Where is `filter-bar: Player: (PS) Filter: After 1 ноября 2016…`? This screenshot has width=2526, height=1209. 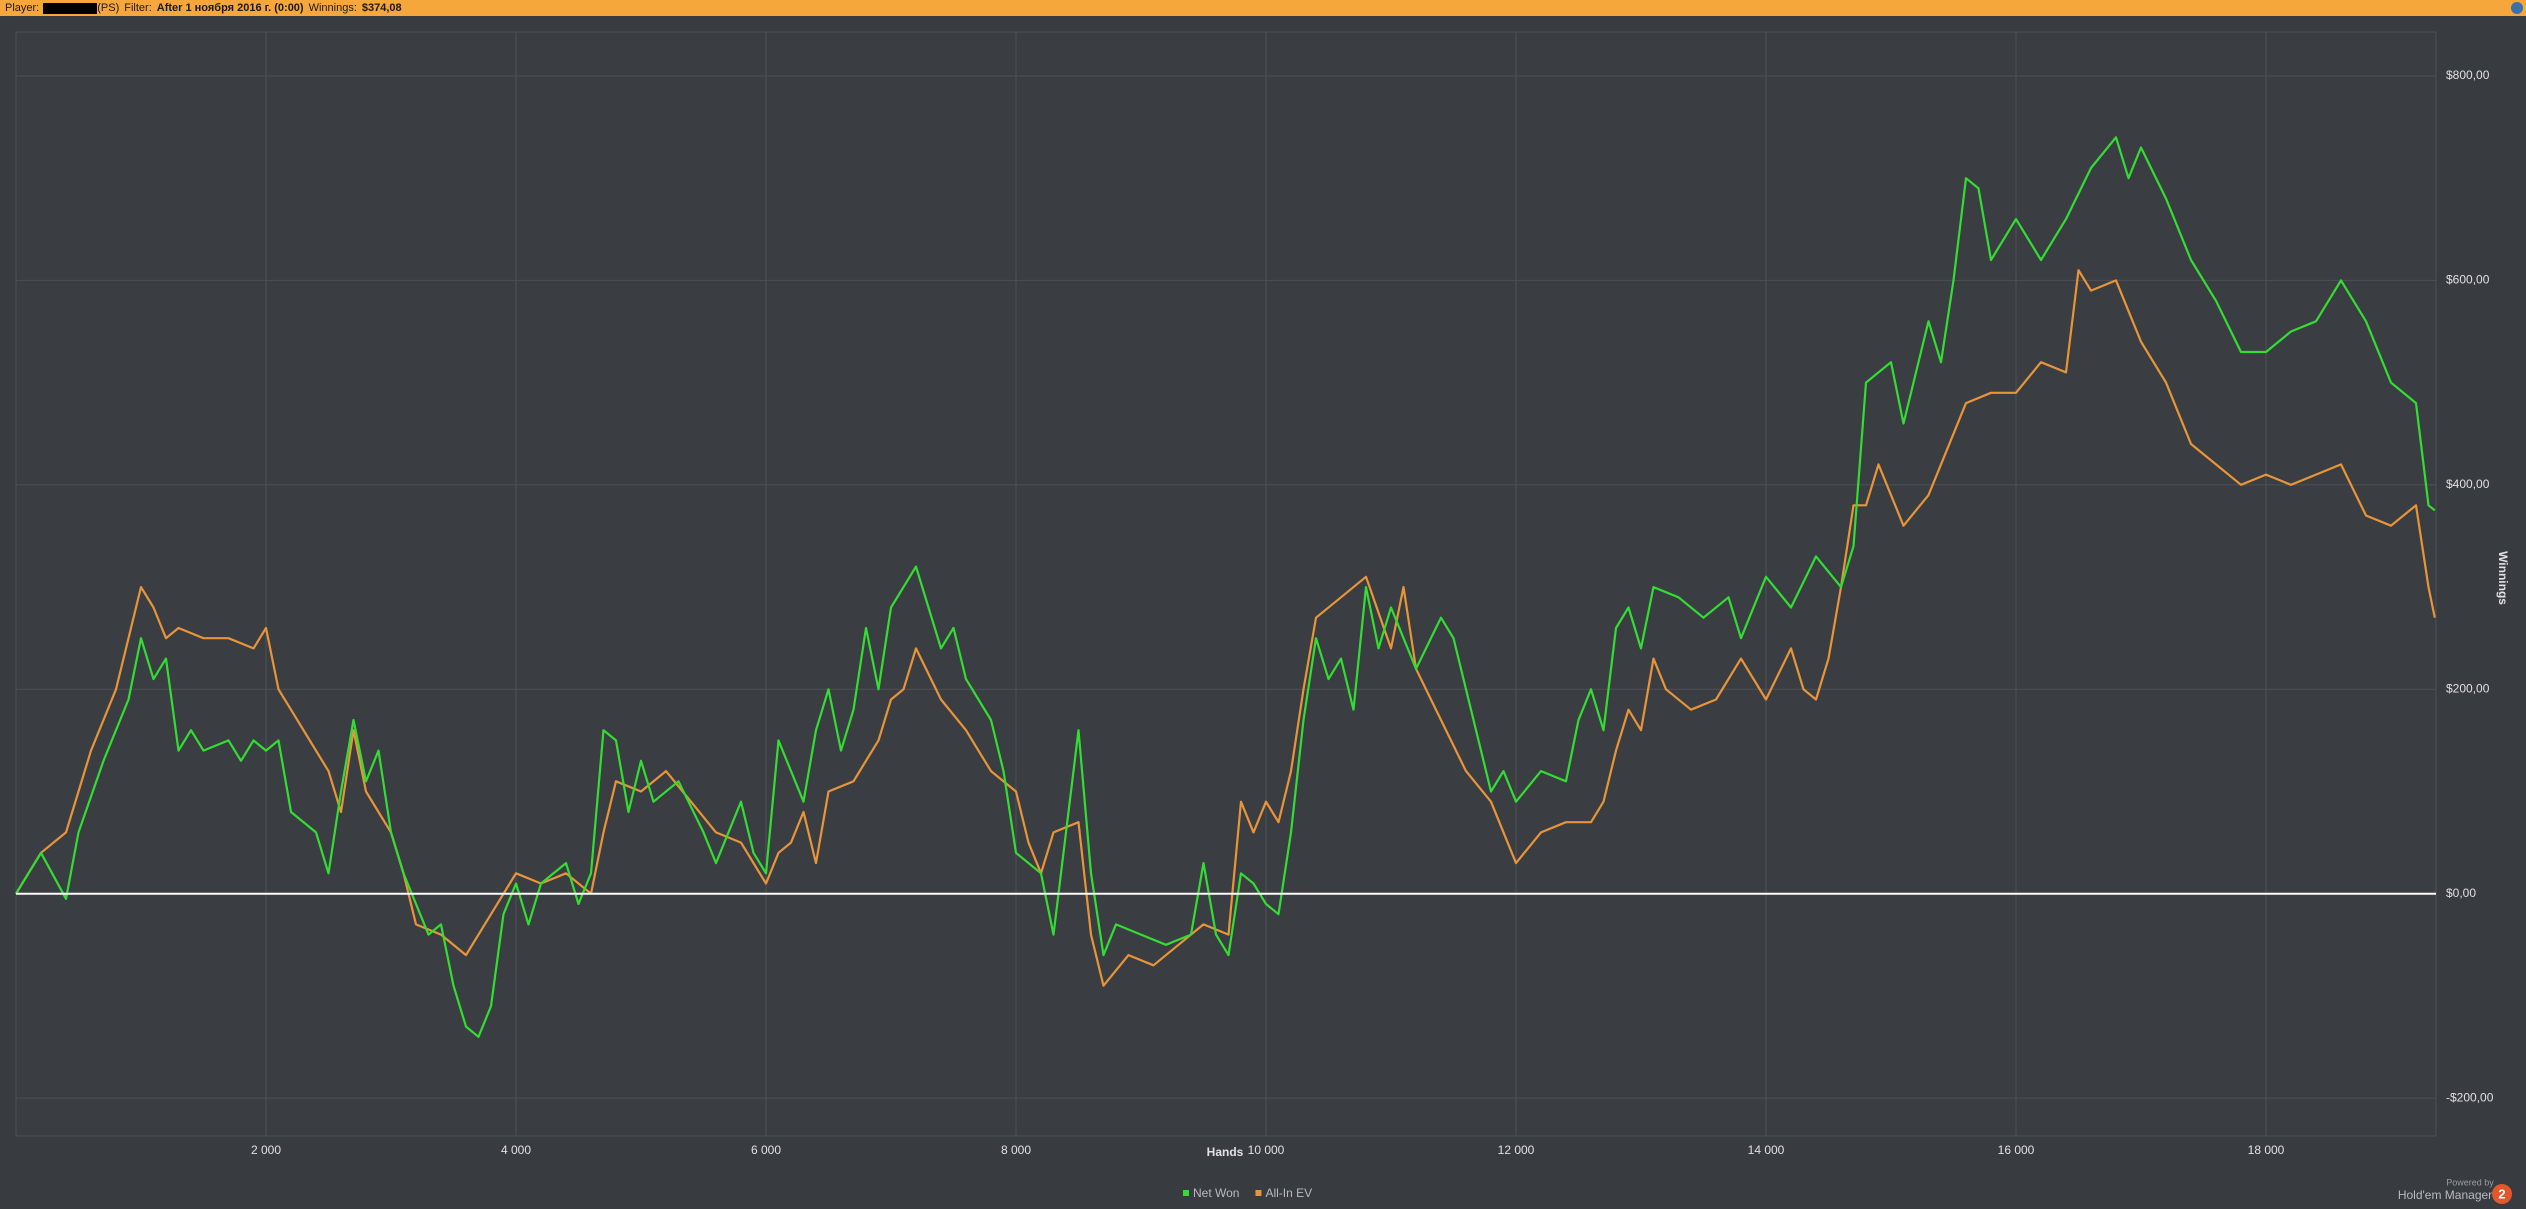
filter-bar: Player: (PS) Filter: After 1 ноября 2016… is located at coordinates (1263, 8).